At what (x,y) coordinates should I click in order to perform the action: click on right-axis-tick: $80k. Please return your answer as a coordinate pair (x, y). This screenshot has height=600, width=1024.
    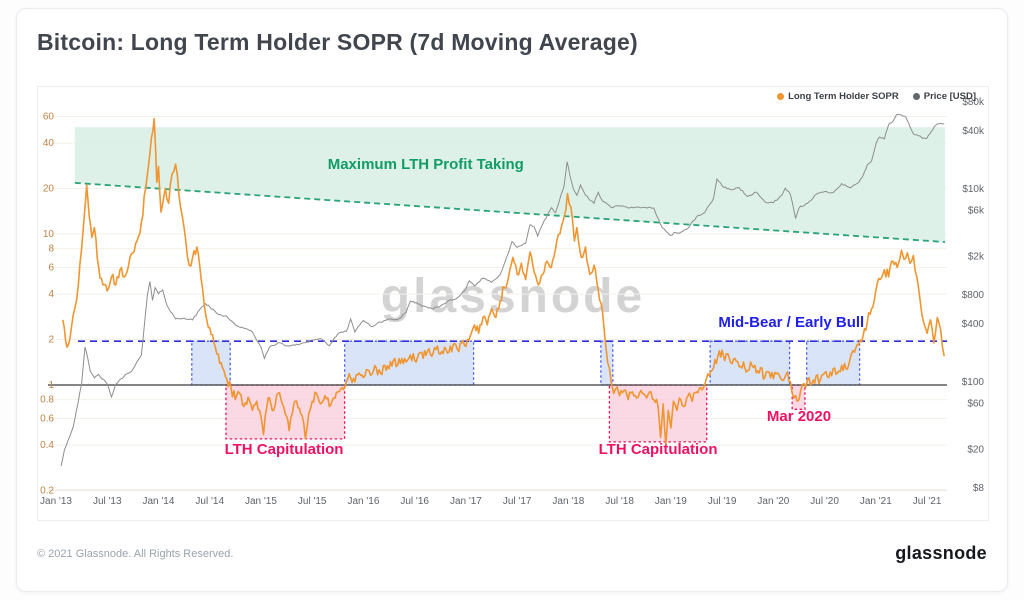
    Looking at the image, I should click on (973, 102).